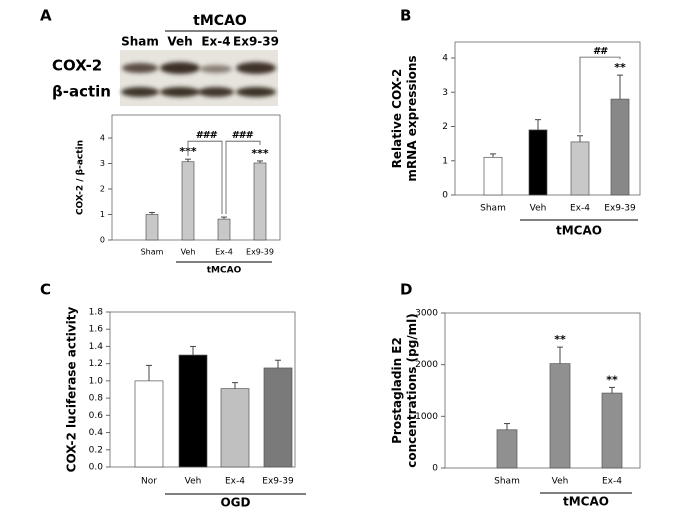 The image size is (698, 516). What do you see at coordinates (426, 417) in the screenshot?
I see `y-tick-label: 1000` at bounding box center [426, 417].